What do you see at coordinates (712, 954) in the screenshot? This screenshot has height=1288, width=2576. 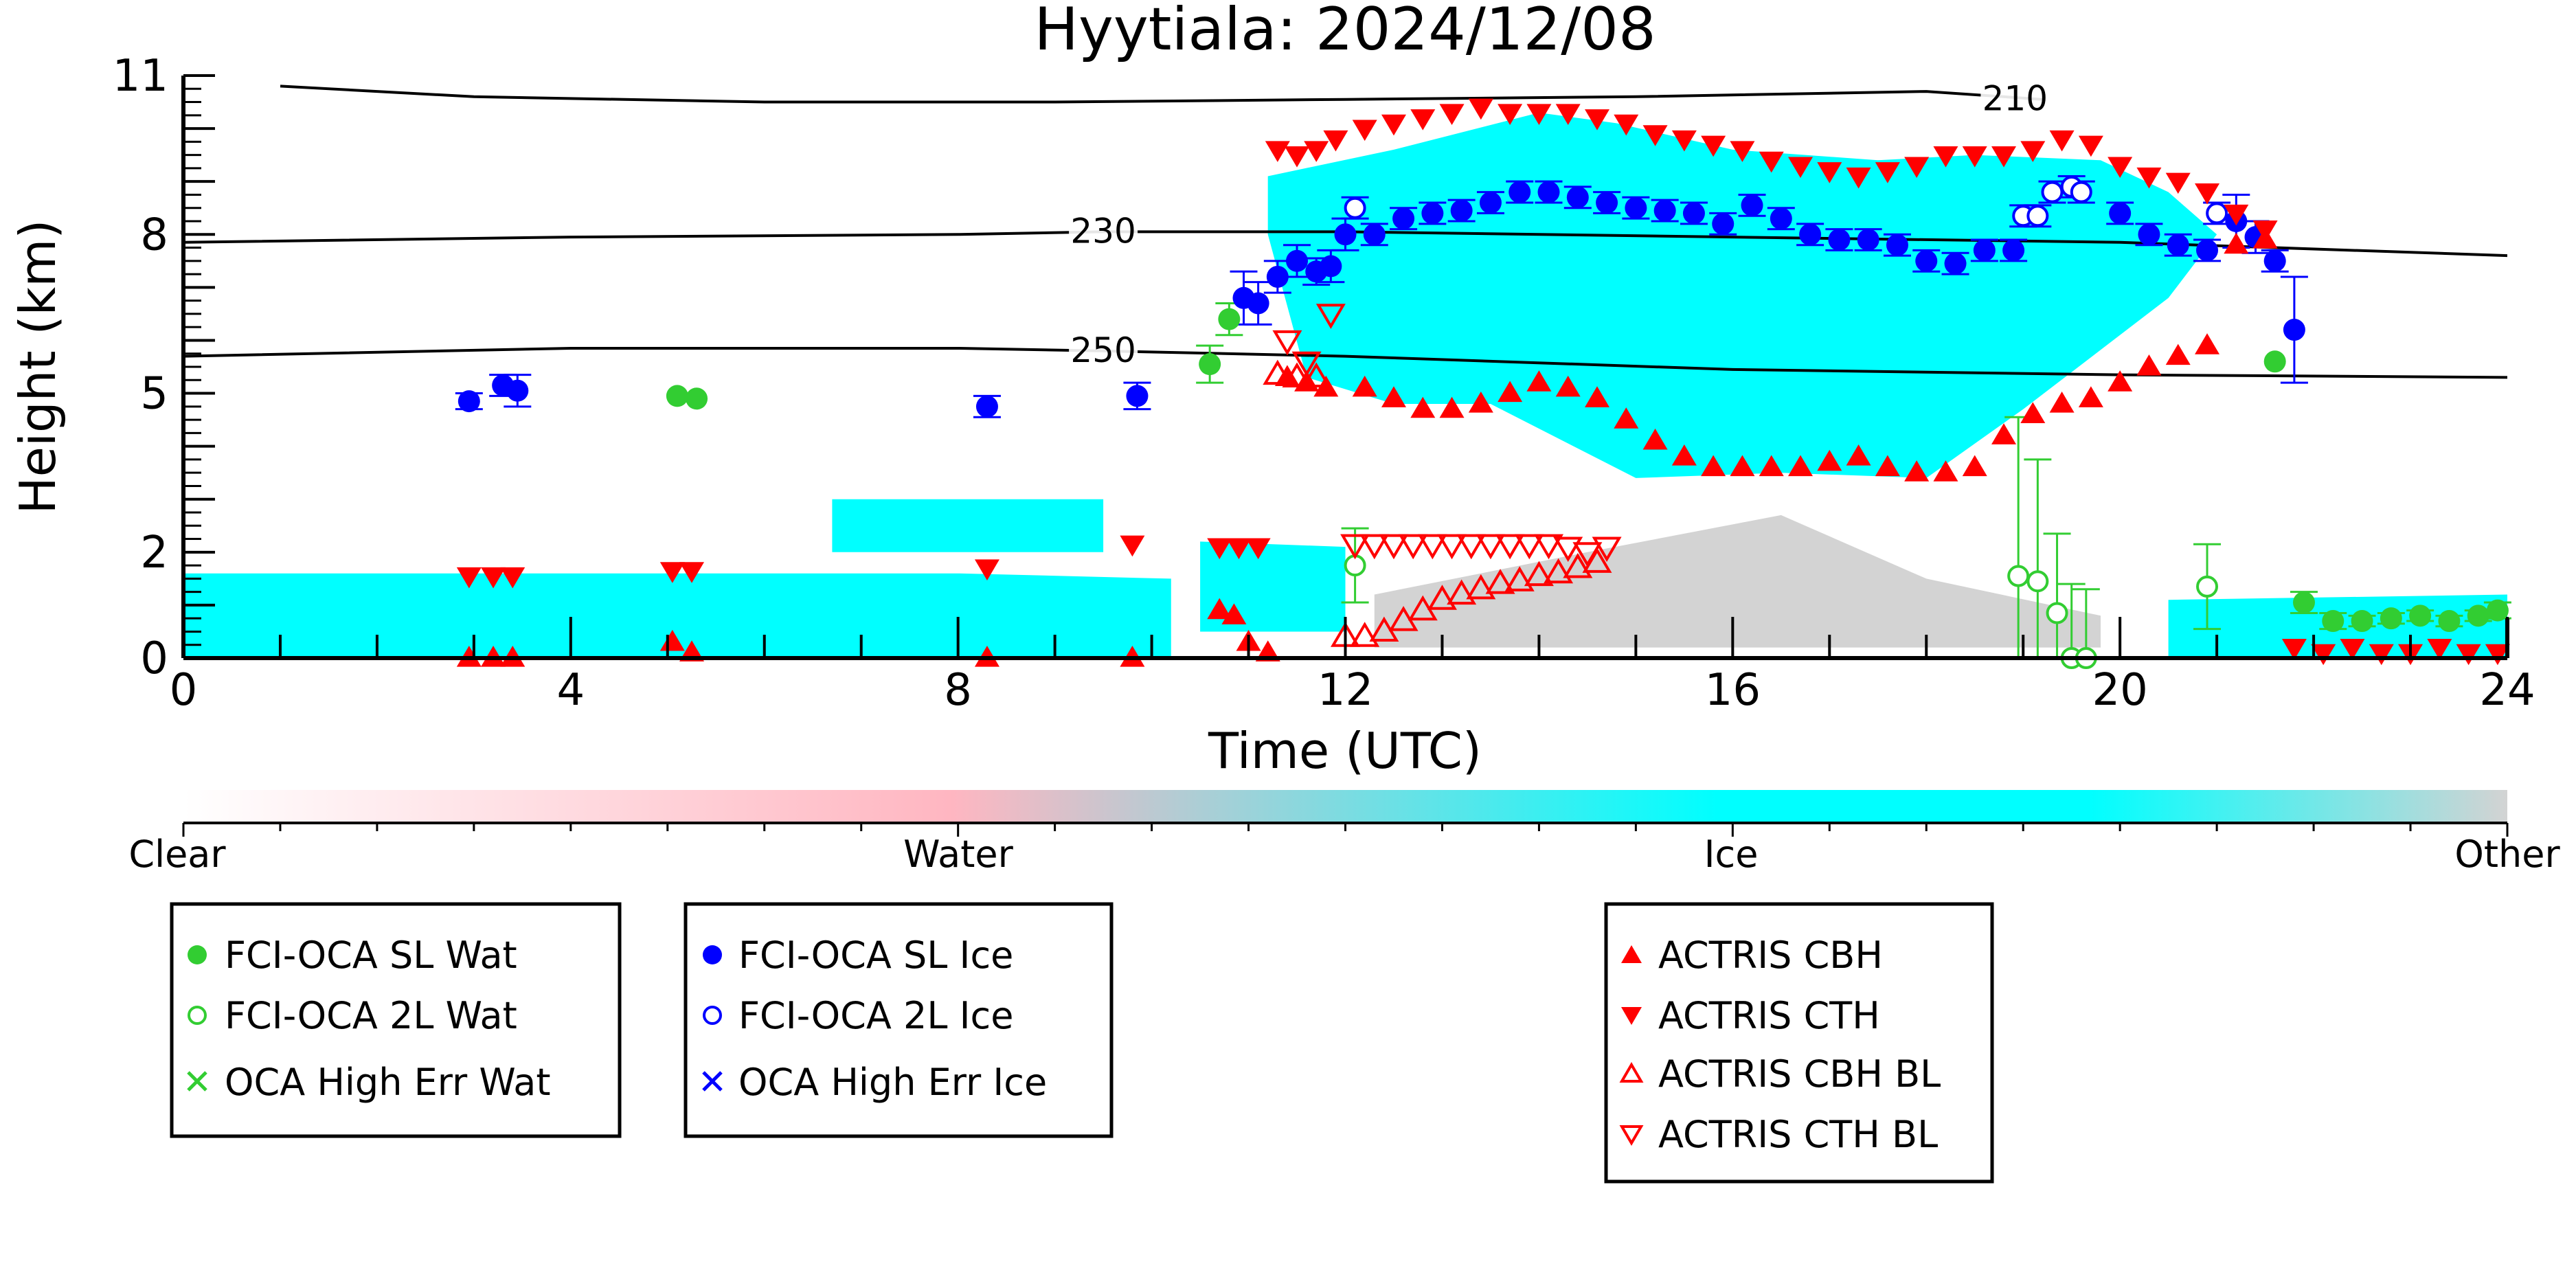 I see `legend-marker-fci-oca-sl-ice` at bounding box center [712, 954].